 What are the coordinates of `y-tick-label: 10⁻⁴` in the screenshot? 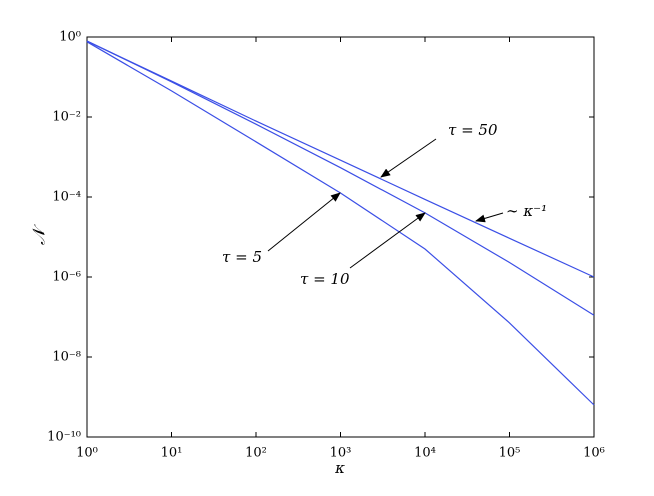 It's located at (66, 197).